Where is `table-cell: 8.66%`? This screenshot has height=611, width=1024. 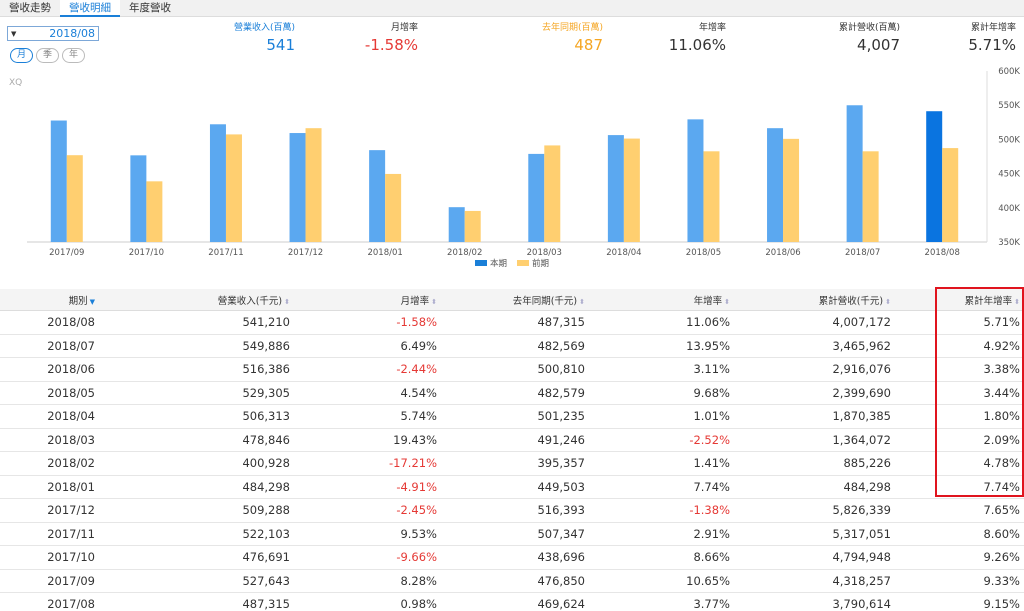 table-cell: 8.66% is located at coordinates (711, 557).